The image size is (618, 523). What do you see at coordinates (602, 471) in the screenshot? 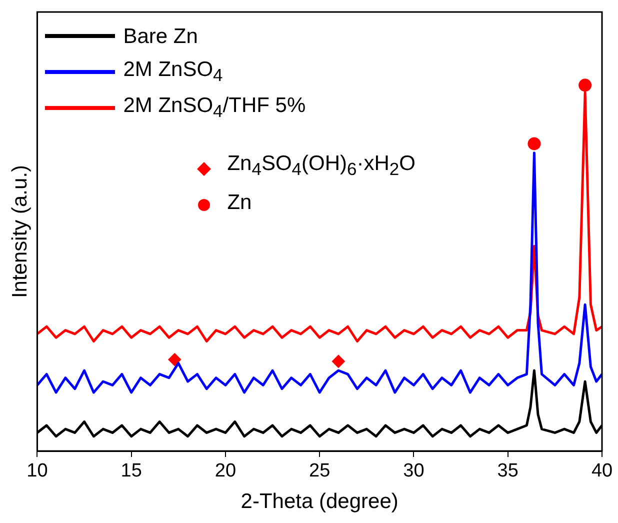
I see `x-tick-label: 40` at bounding box center [602, 471].